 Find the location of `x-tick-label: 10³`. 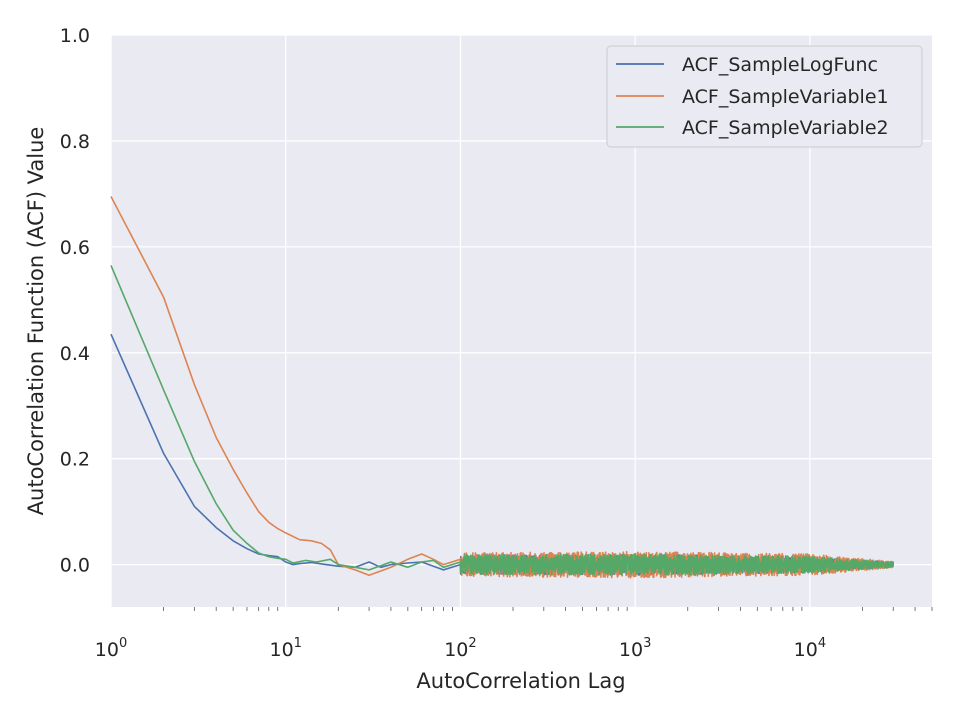

x-tick-label: 10³ is located at coordinates (635, 648).